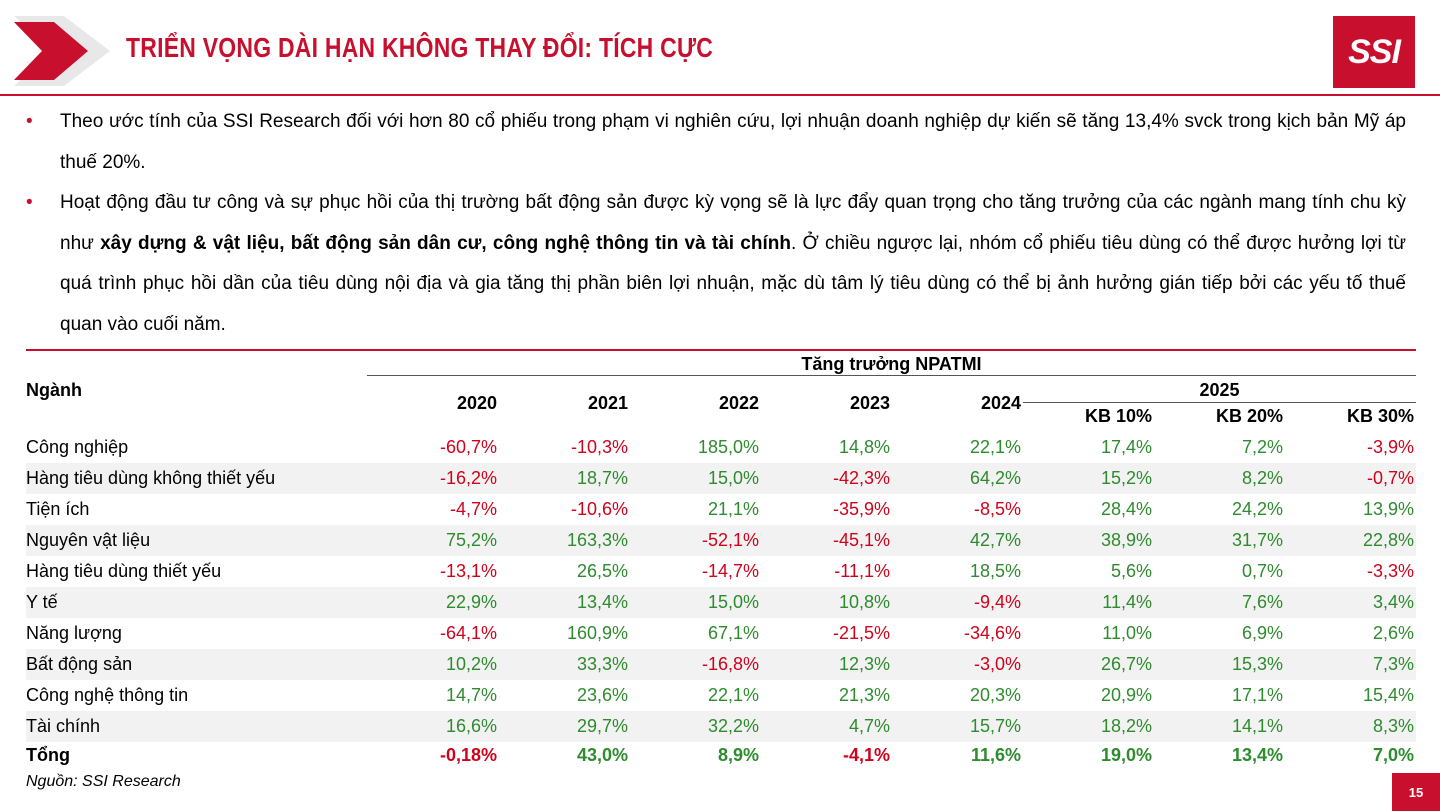  I want to click on column-header: 2023, so click(869, 403).